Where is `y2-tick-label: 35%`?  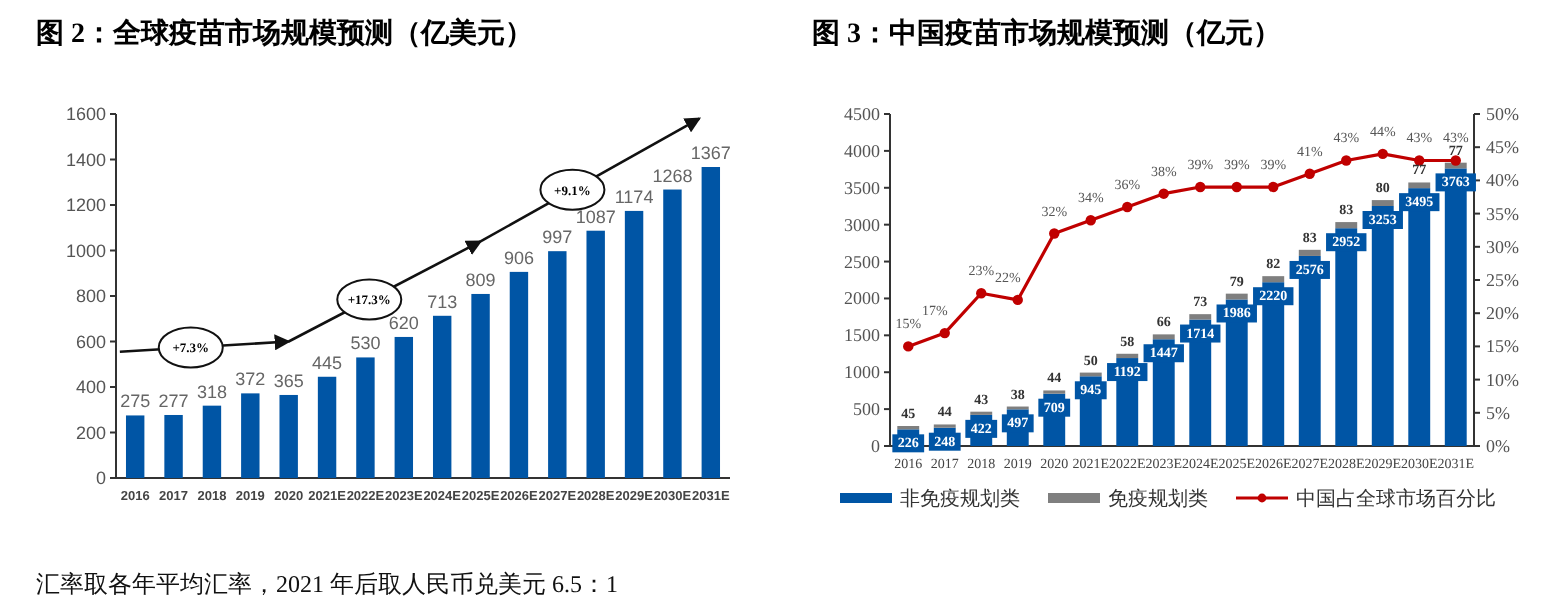
y2-tick-label: 35% is located at coordinates (1503, 213).